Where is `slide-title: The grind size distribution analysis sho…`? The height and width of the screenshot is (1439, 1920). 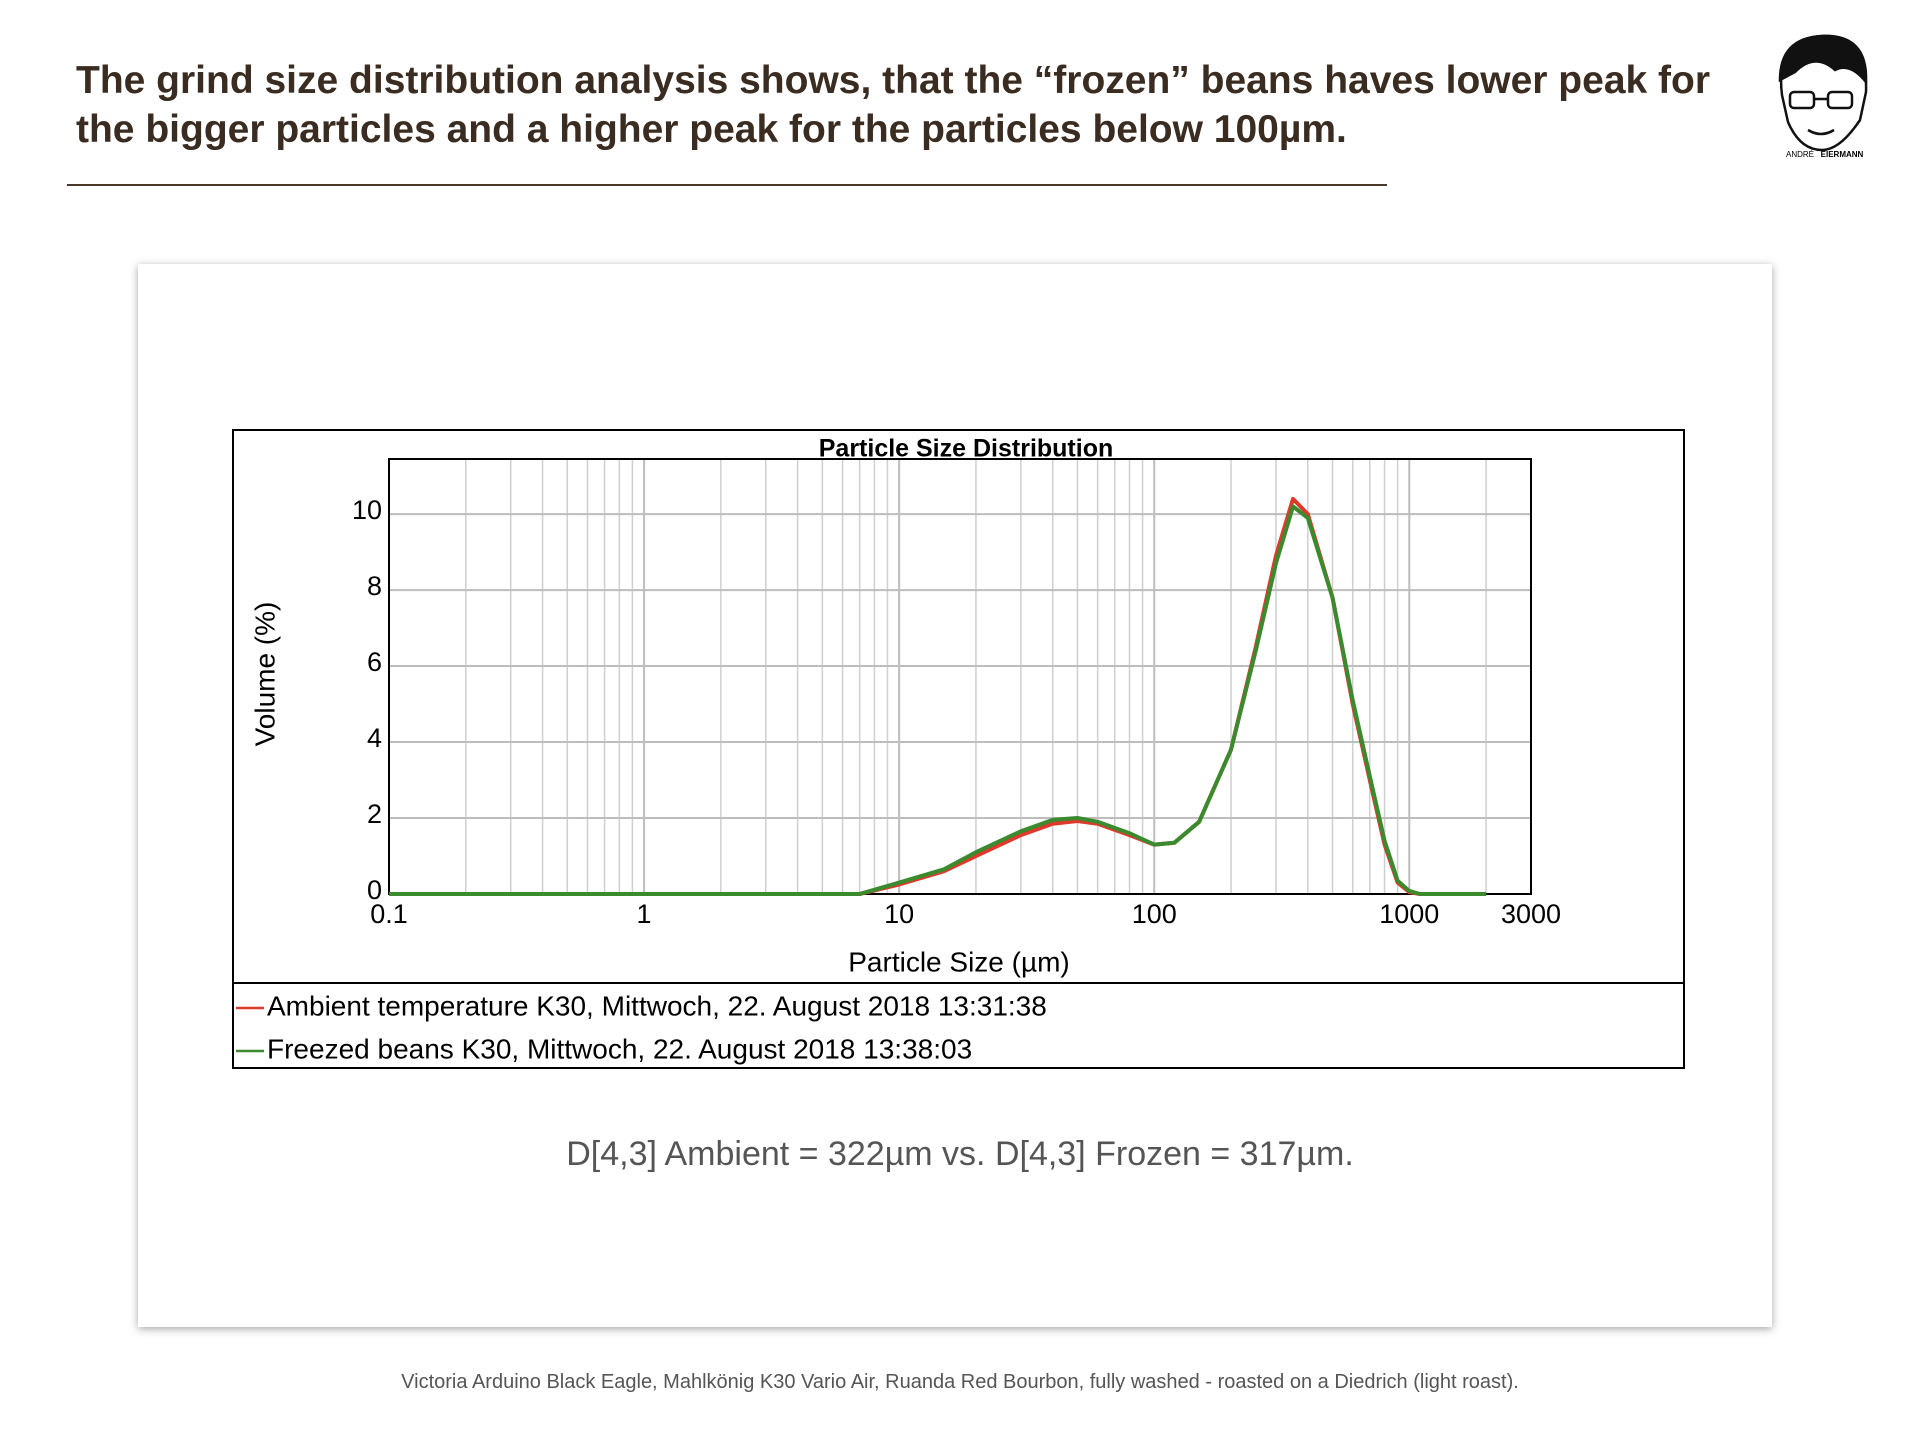
slide-title: The grind size distribution analysis sho… is located at coordinates (893, 105).